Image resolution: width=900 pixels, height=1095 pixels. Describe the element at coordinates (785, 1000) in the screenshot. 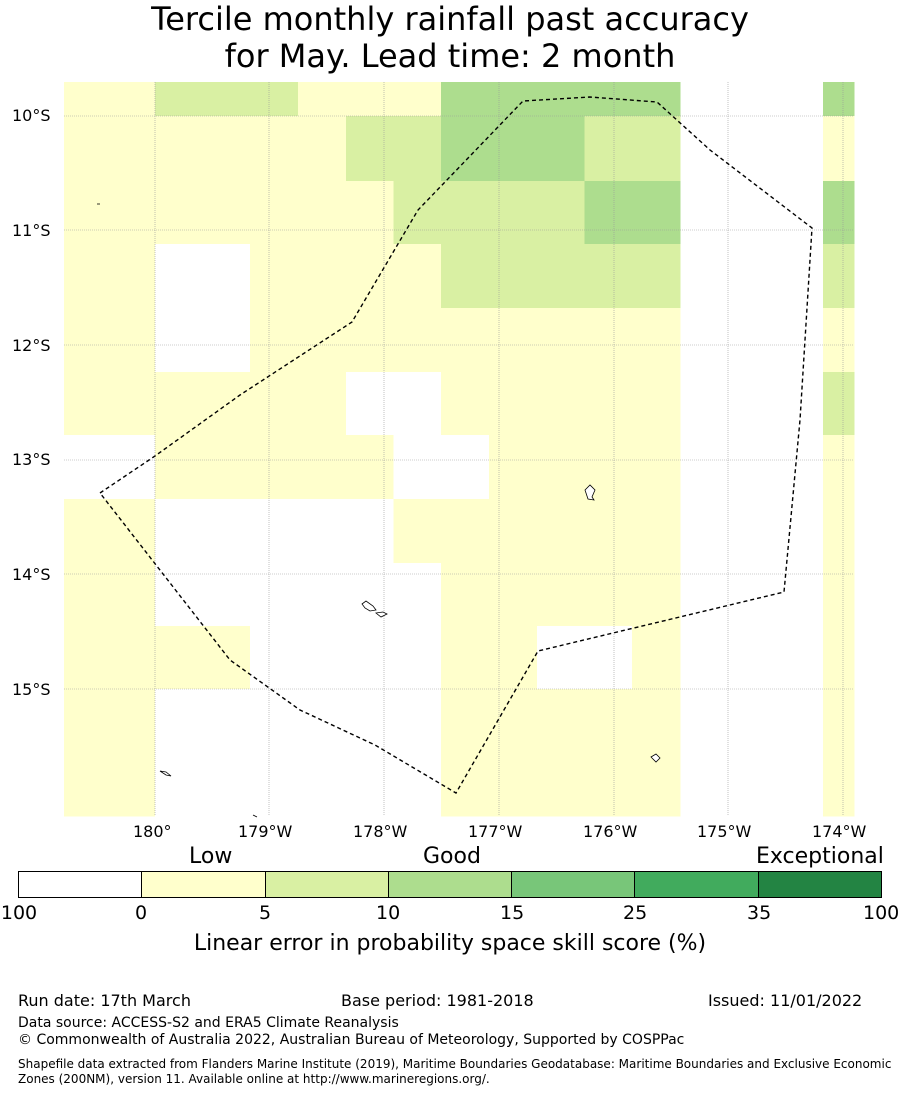

I see `issued-date: Issued: 11/01/2022` at that location.